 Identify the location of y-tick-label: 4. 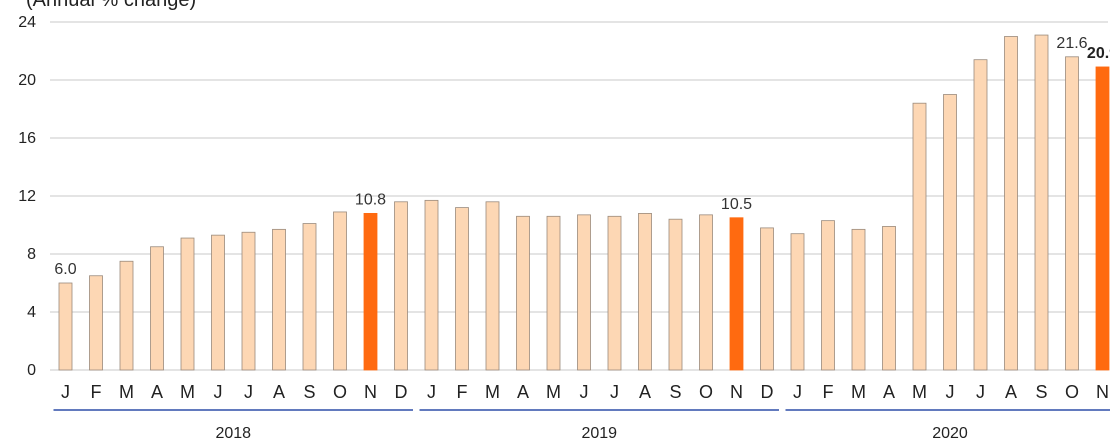
(31, 312).